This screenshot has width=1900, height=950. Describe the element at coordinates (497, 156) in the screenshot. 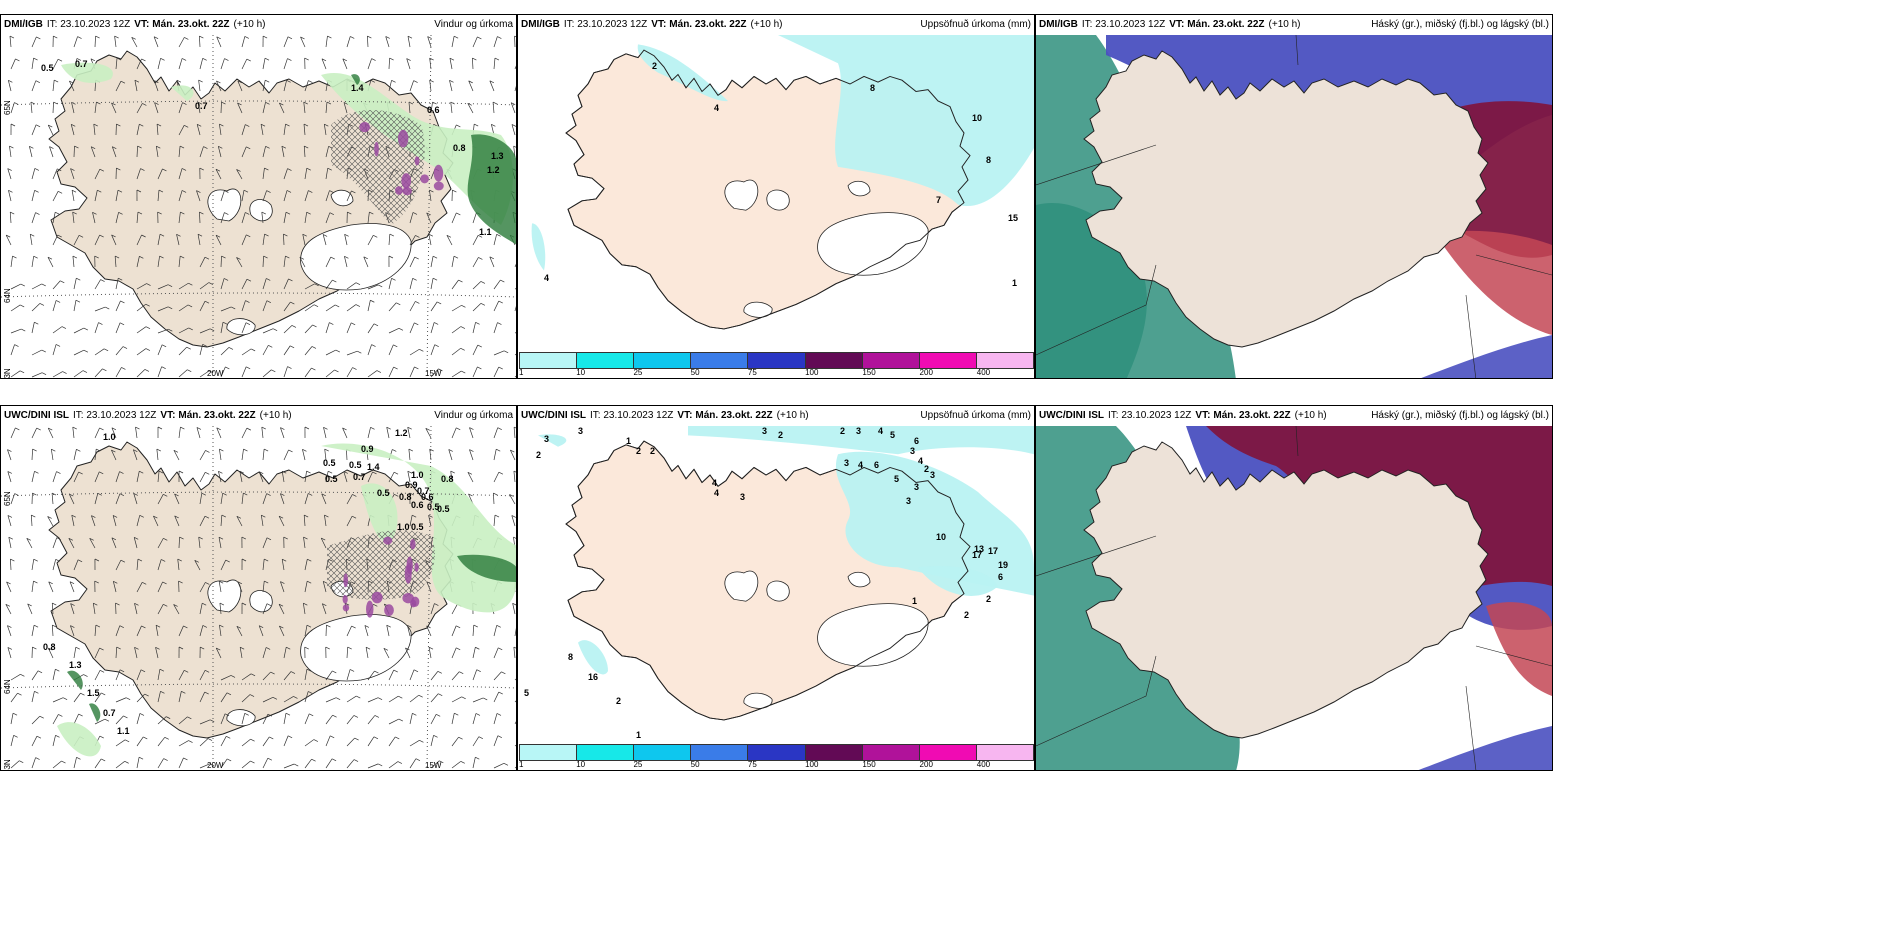

I see `value-label: 1.3` at that location.